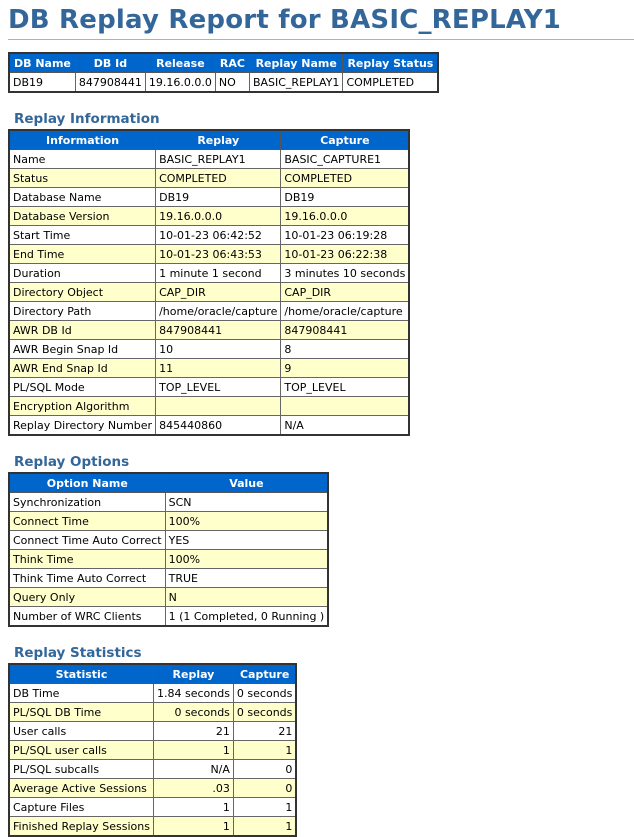 The width and height of the screenshot is (634, 837). I want to click on cell: 11, so click(218, 368).